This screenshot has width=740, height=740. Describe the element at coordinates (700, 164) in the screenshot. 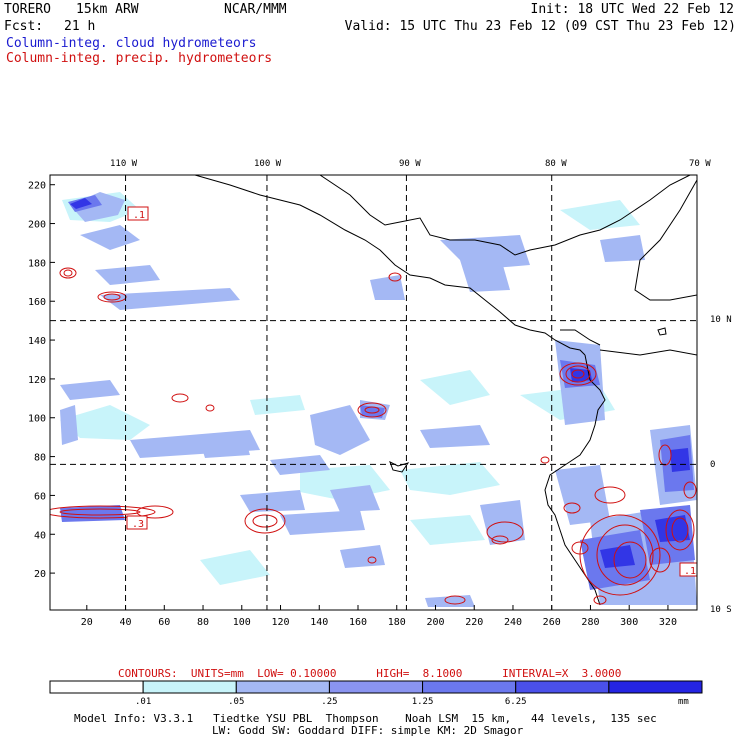

I see `lon-label-70w: 70 W` at that location.